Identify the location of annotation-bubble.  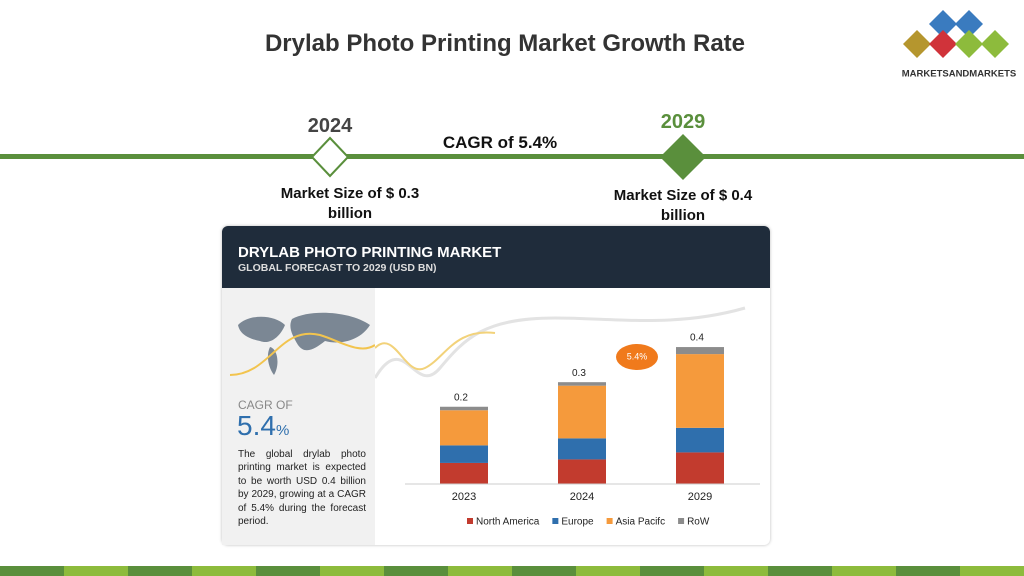
(637, 357).